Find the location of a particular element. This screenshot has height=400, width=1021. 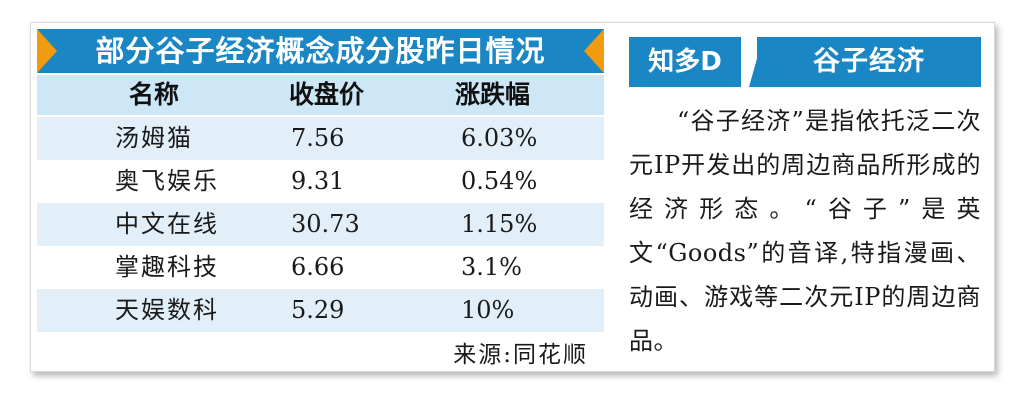

stock-name: 天娱数科 is located at coordinates (167, 310).